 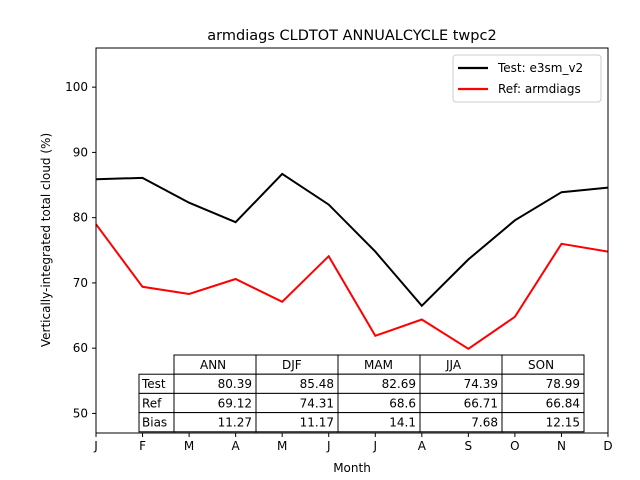 I want to click on table-cell, so click(x=543, y=422).